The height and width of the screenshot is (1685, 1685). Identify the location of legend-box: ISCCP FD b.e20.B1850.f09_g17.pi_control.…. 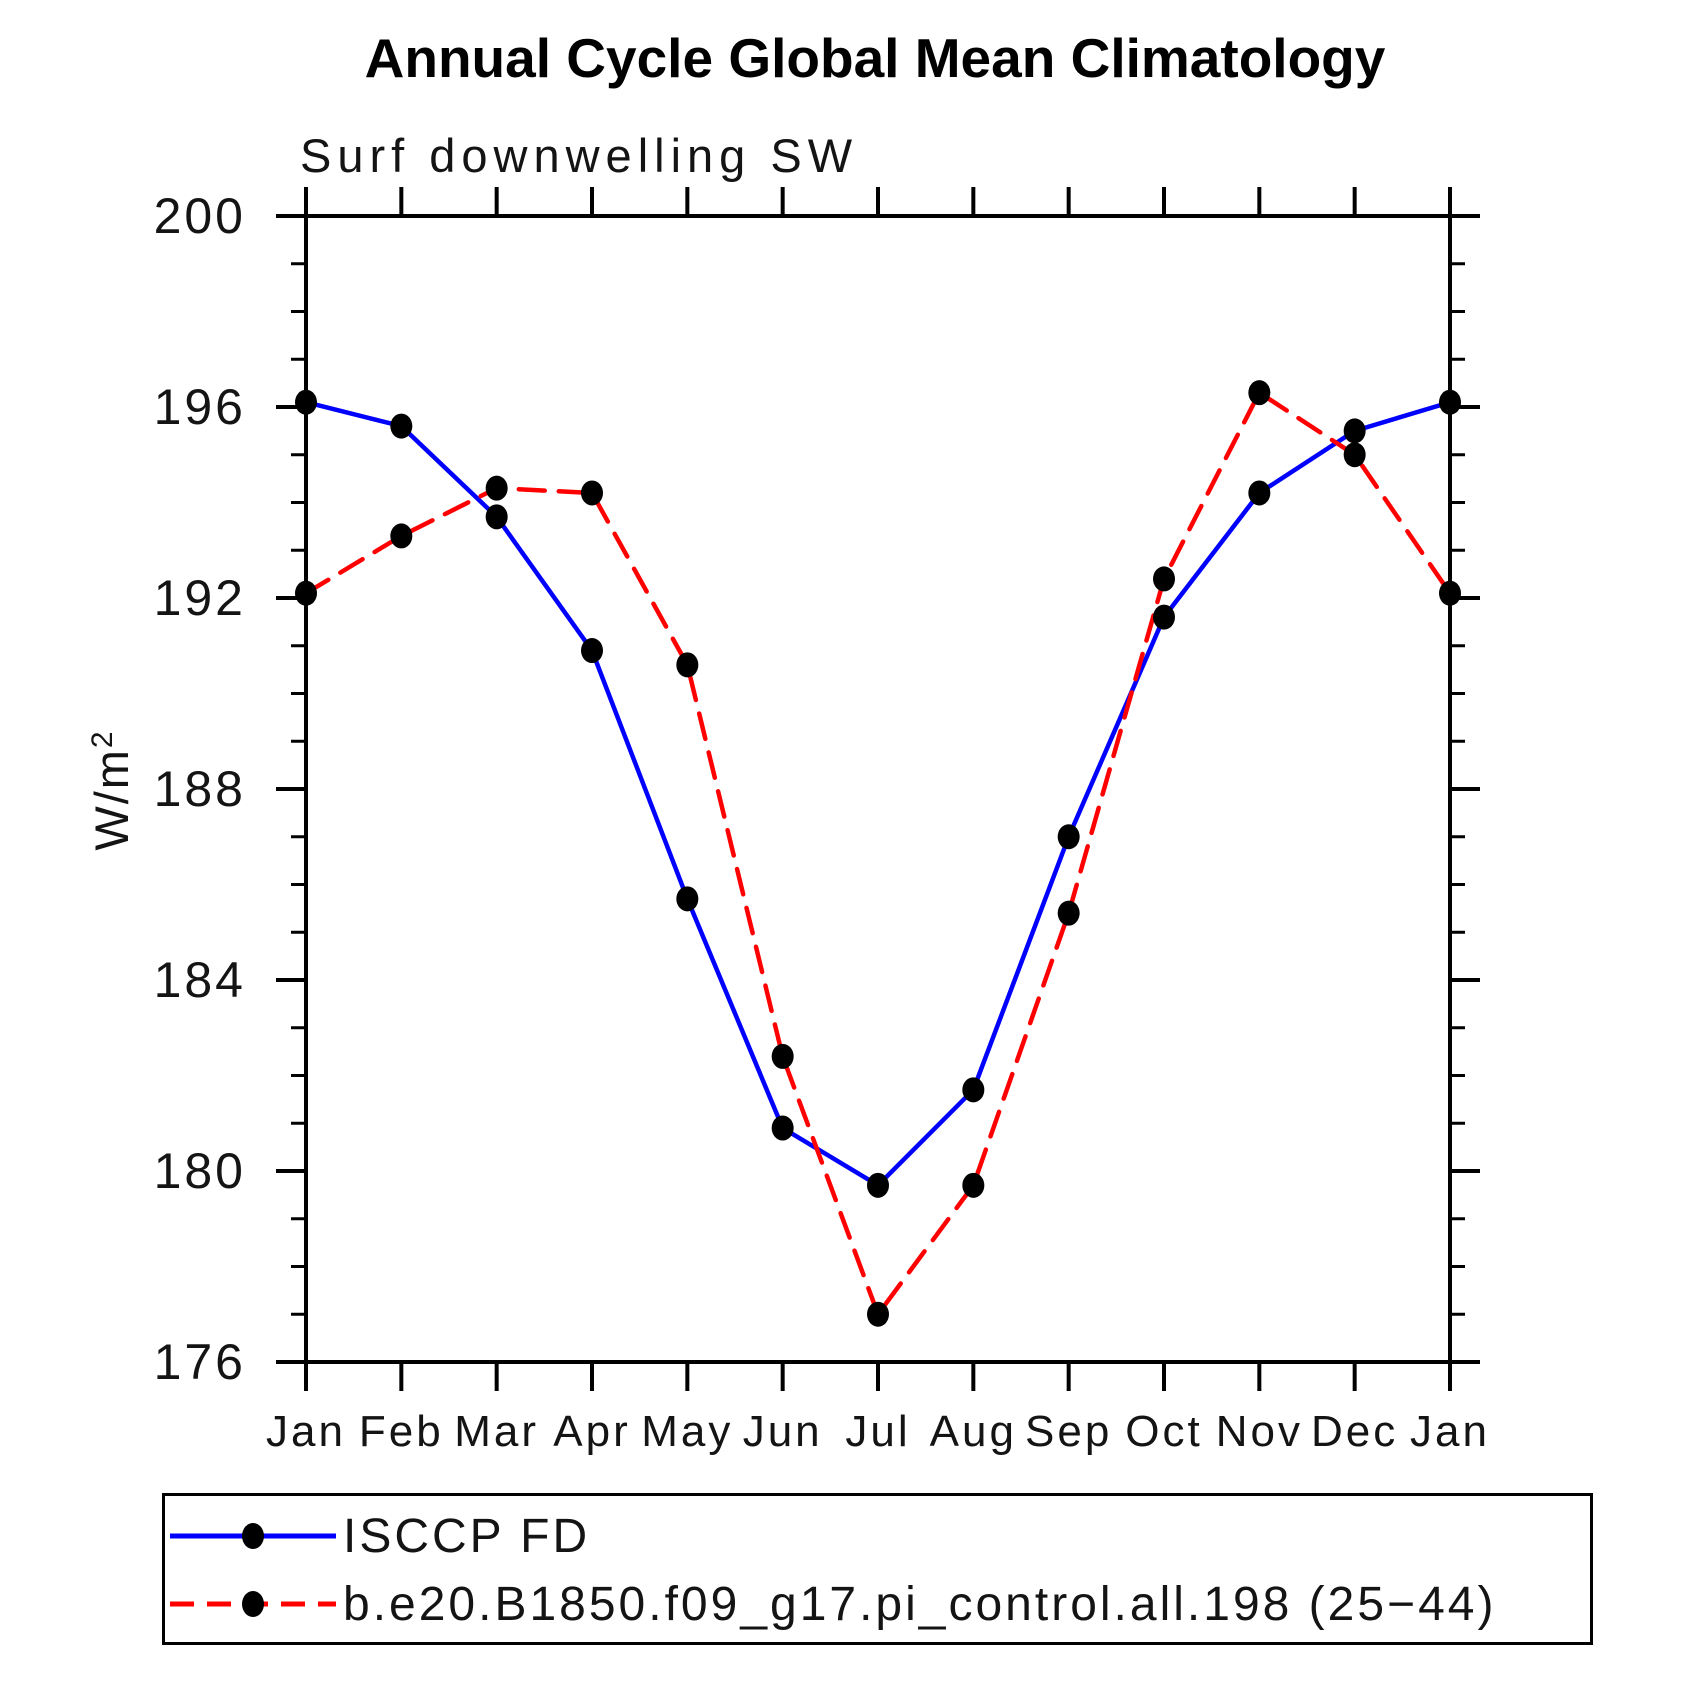
(877, 1569).